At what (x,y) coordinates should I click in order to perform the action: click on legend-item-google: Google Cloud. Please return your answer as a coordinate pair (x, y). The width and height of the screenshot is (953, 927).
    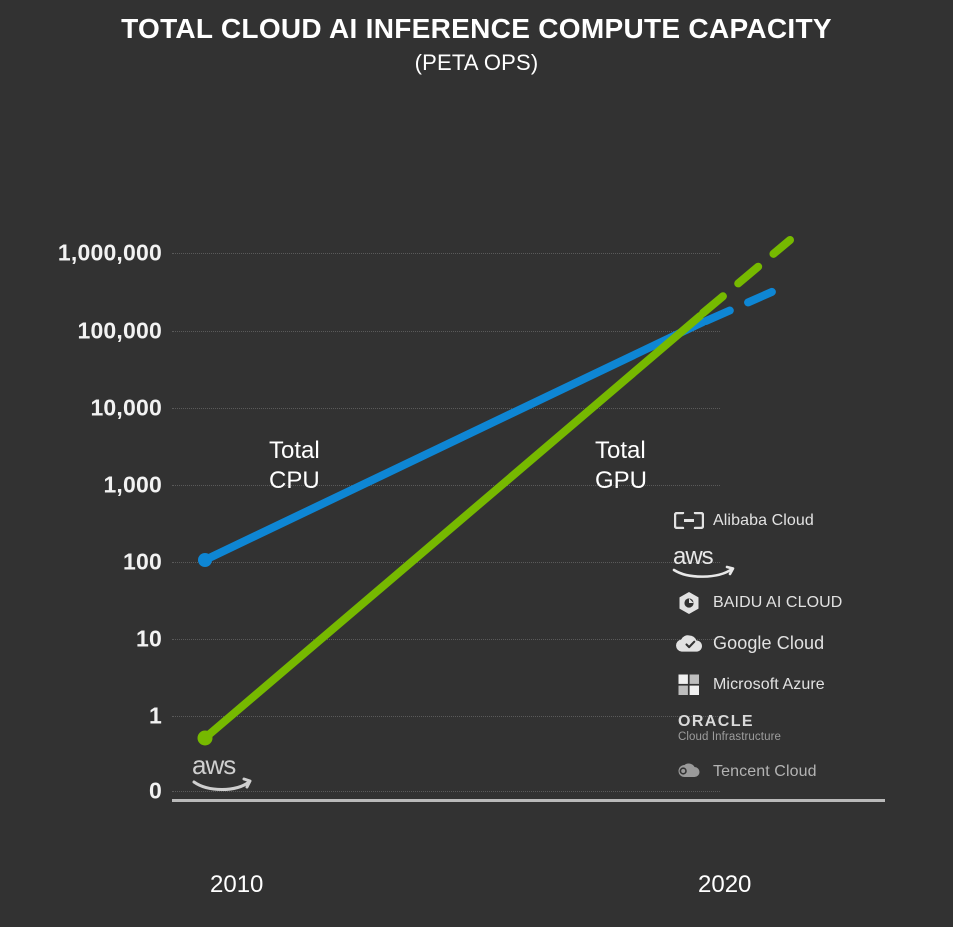
    Looking at the image, I should click on (807, 643).